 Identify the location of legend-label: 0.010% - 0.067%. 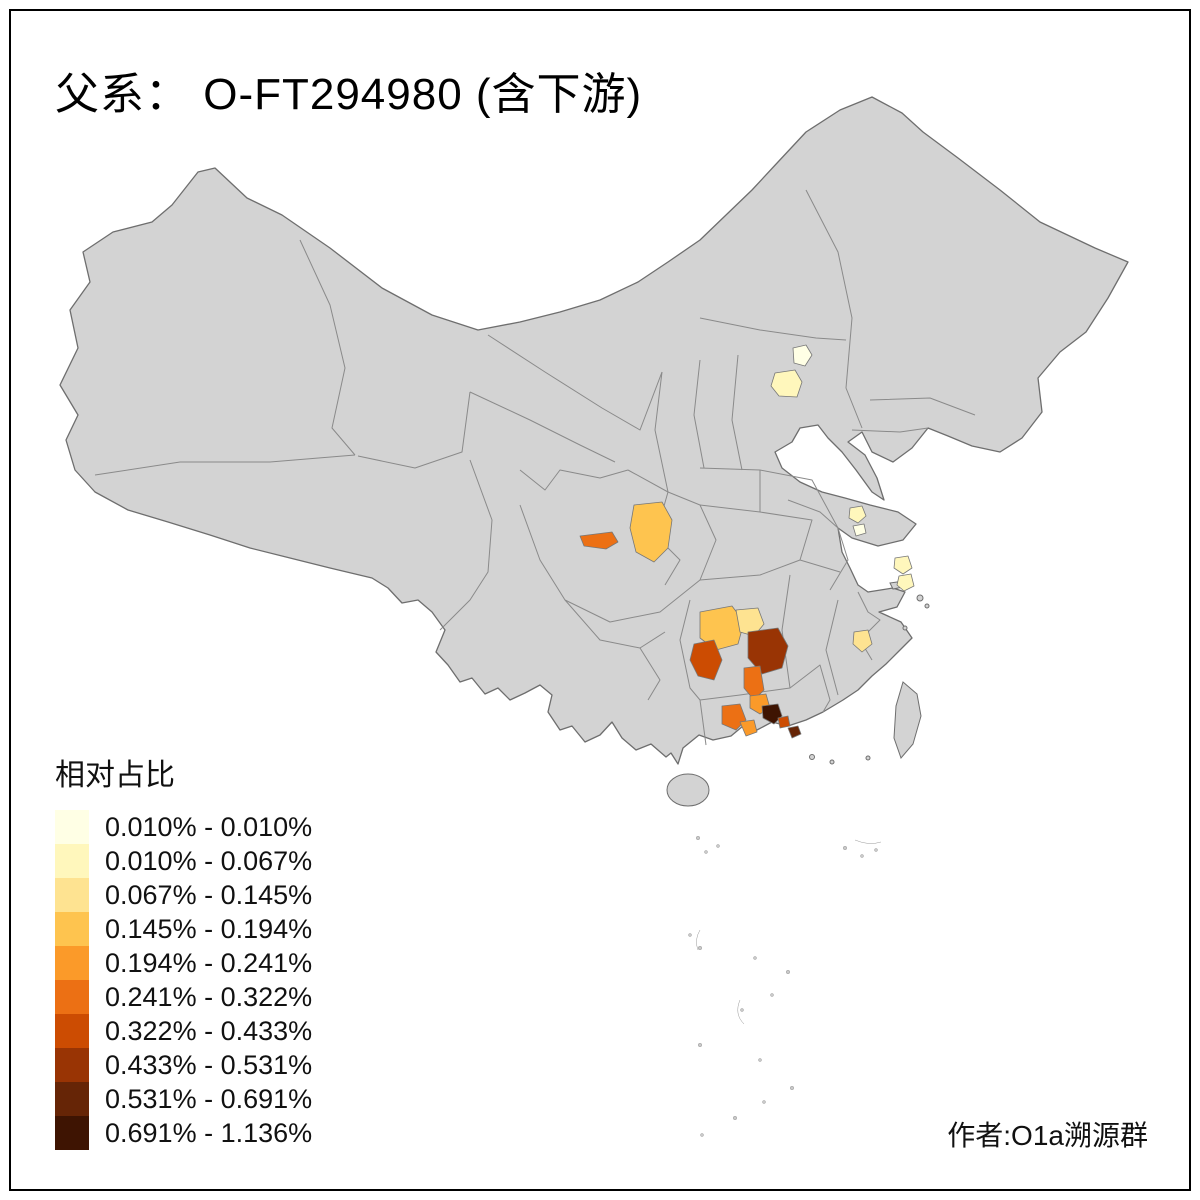
(209, 860).